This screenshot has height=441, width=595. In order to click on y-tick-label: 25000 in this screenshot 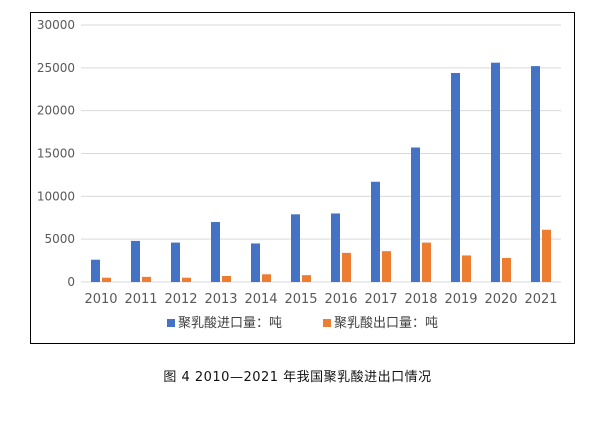, I will do `click(56, 68)`.